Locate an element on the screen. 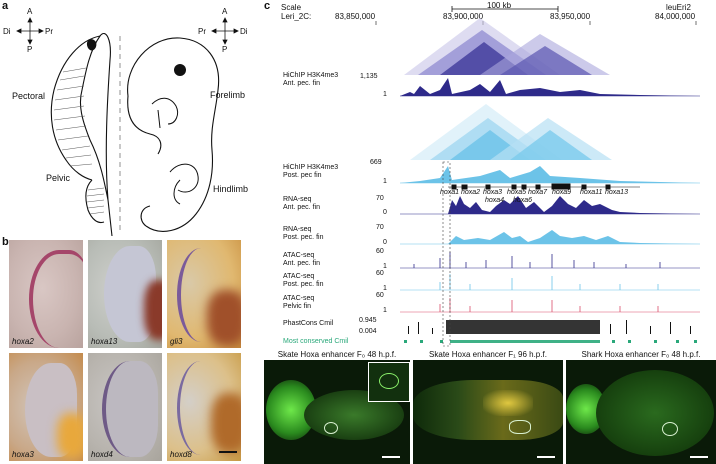  track-max-hichip-post: 669 is located at coordinates (376, 162).